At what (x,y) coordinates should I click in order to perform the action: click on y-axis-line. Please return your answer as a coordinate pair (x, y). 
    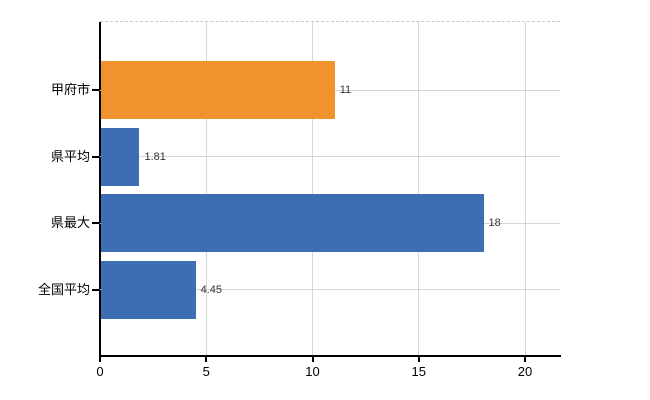
    Looking at the image, I should click on (100, 189).